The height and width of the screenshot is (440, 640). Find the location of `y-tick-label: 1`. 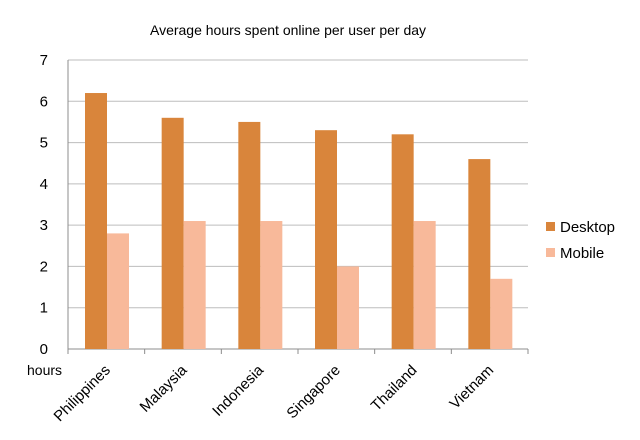

y-tick-label: 1 is located at coordinates (44, 308).